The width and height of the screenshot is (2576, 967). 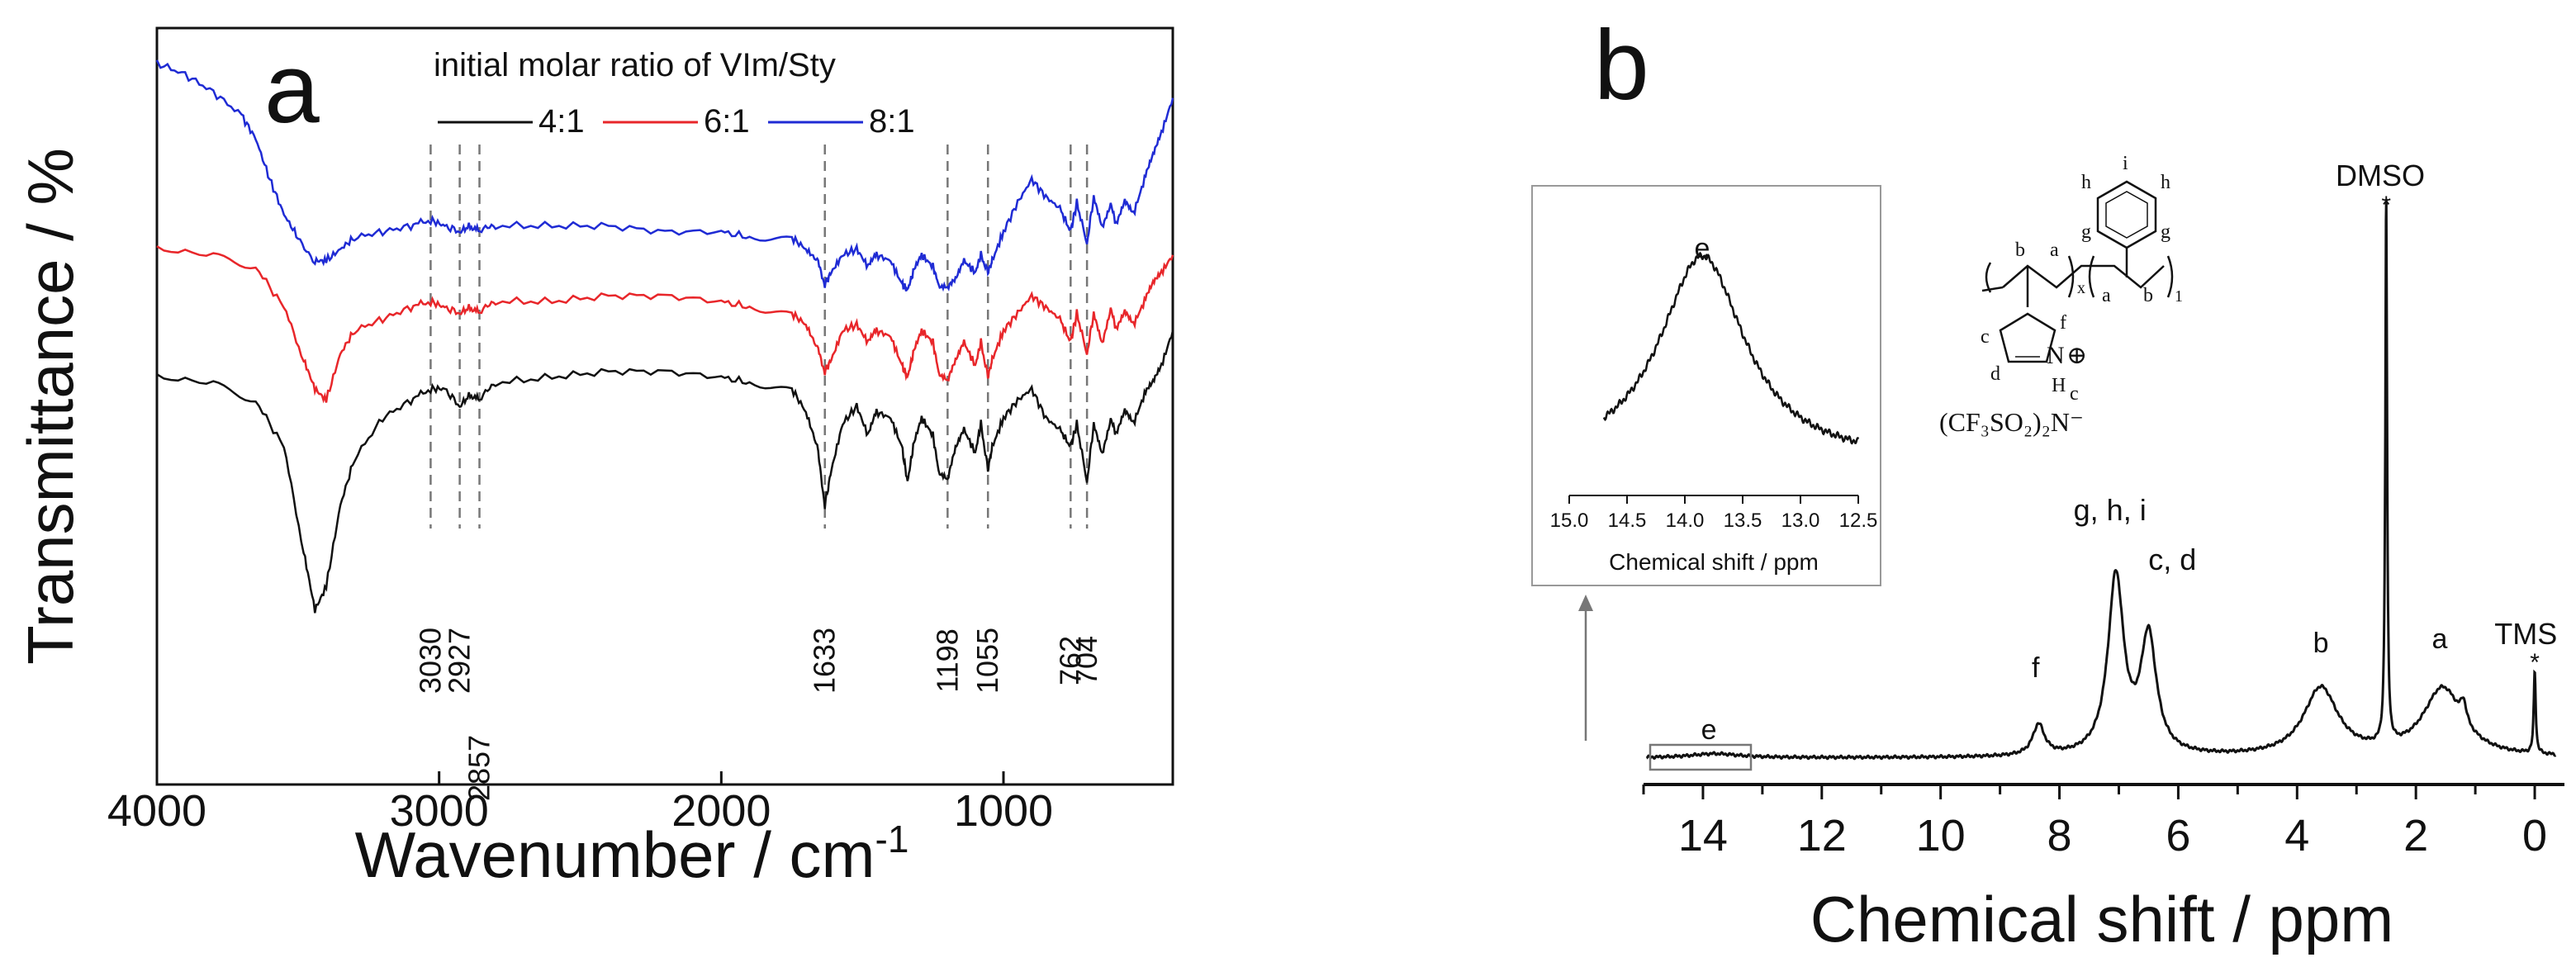 I want to click on inset-x-ticks: 15.0 14.5 14.0 13.5 13.0 12.5, so click(x=1714, y=513).